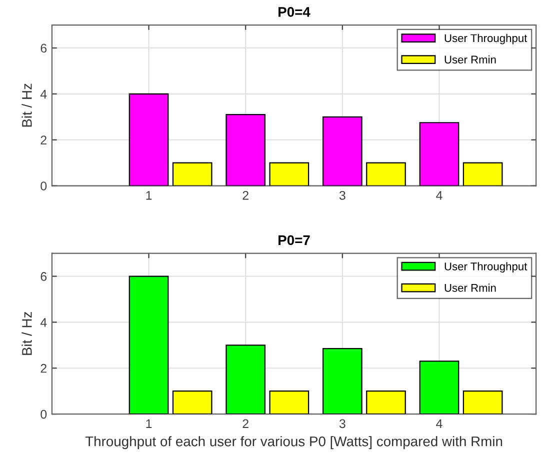 This screenshot has width=547, height=455. I want to click on chart-title: P0=4, so click(294, 11).